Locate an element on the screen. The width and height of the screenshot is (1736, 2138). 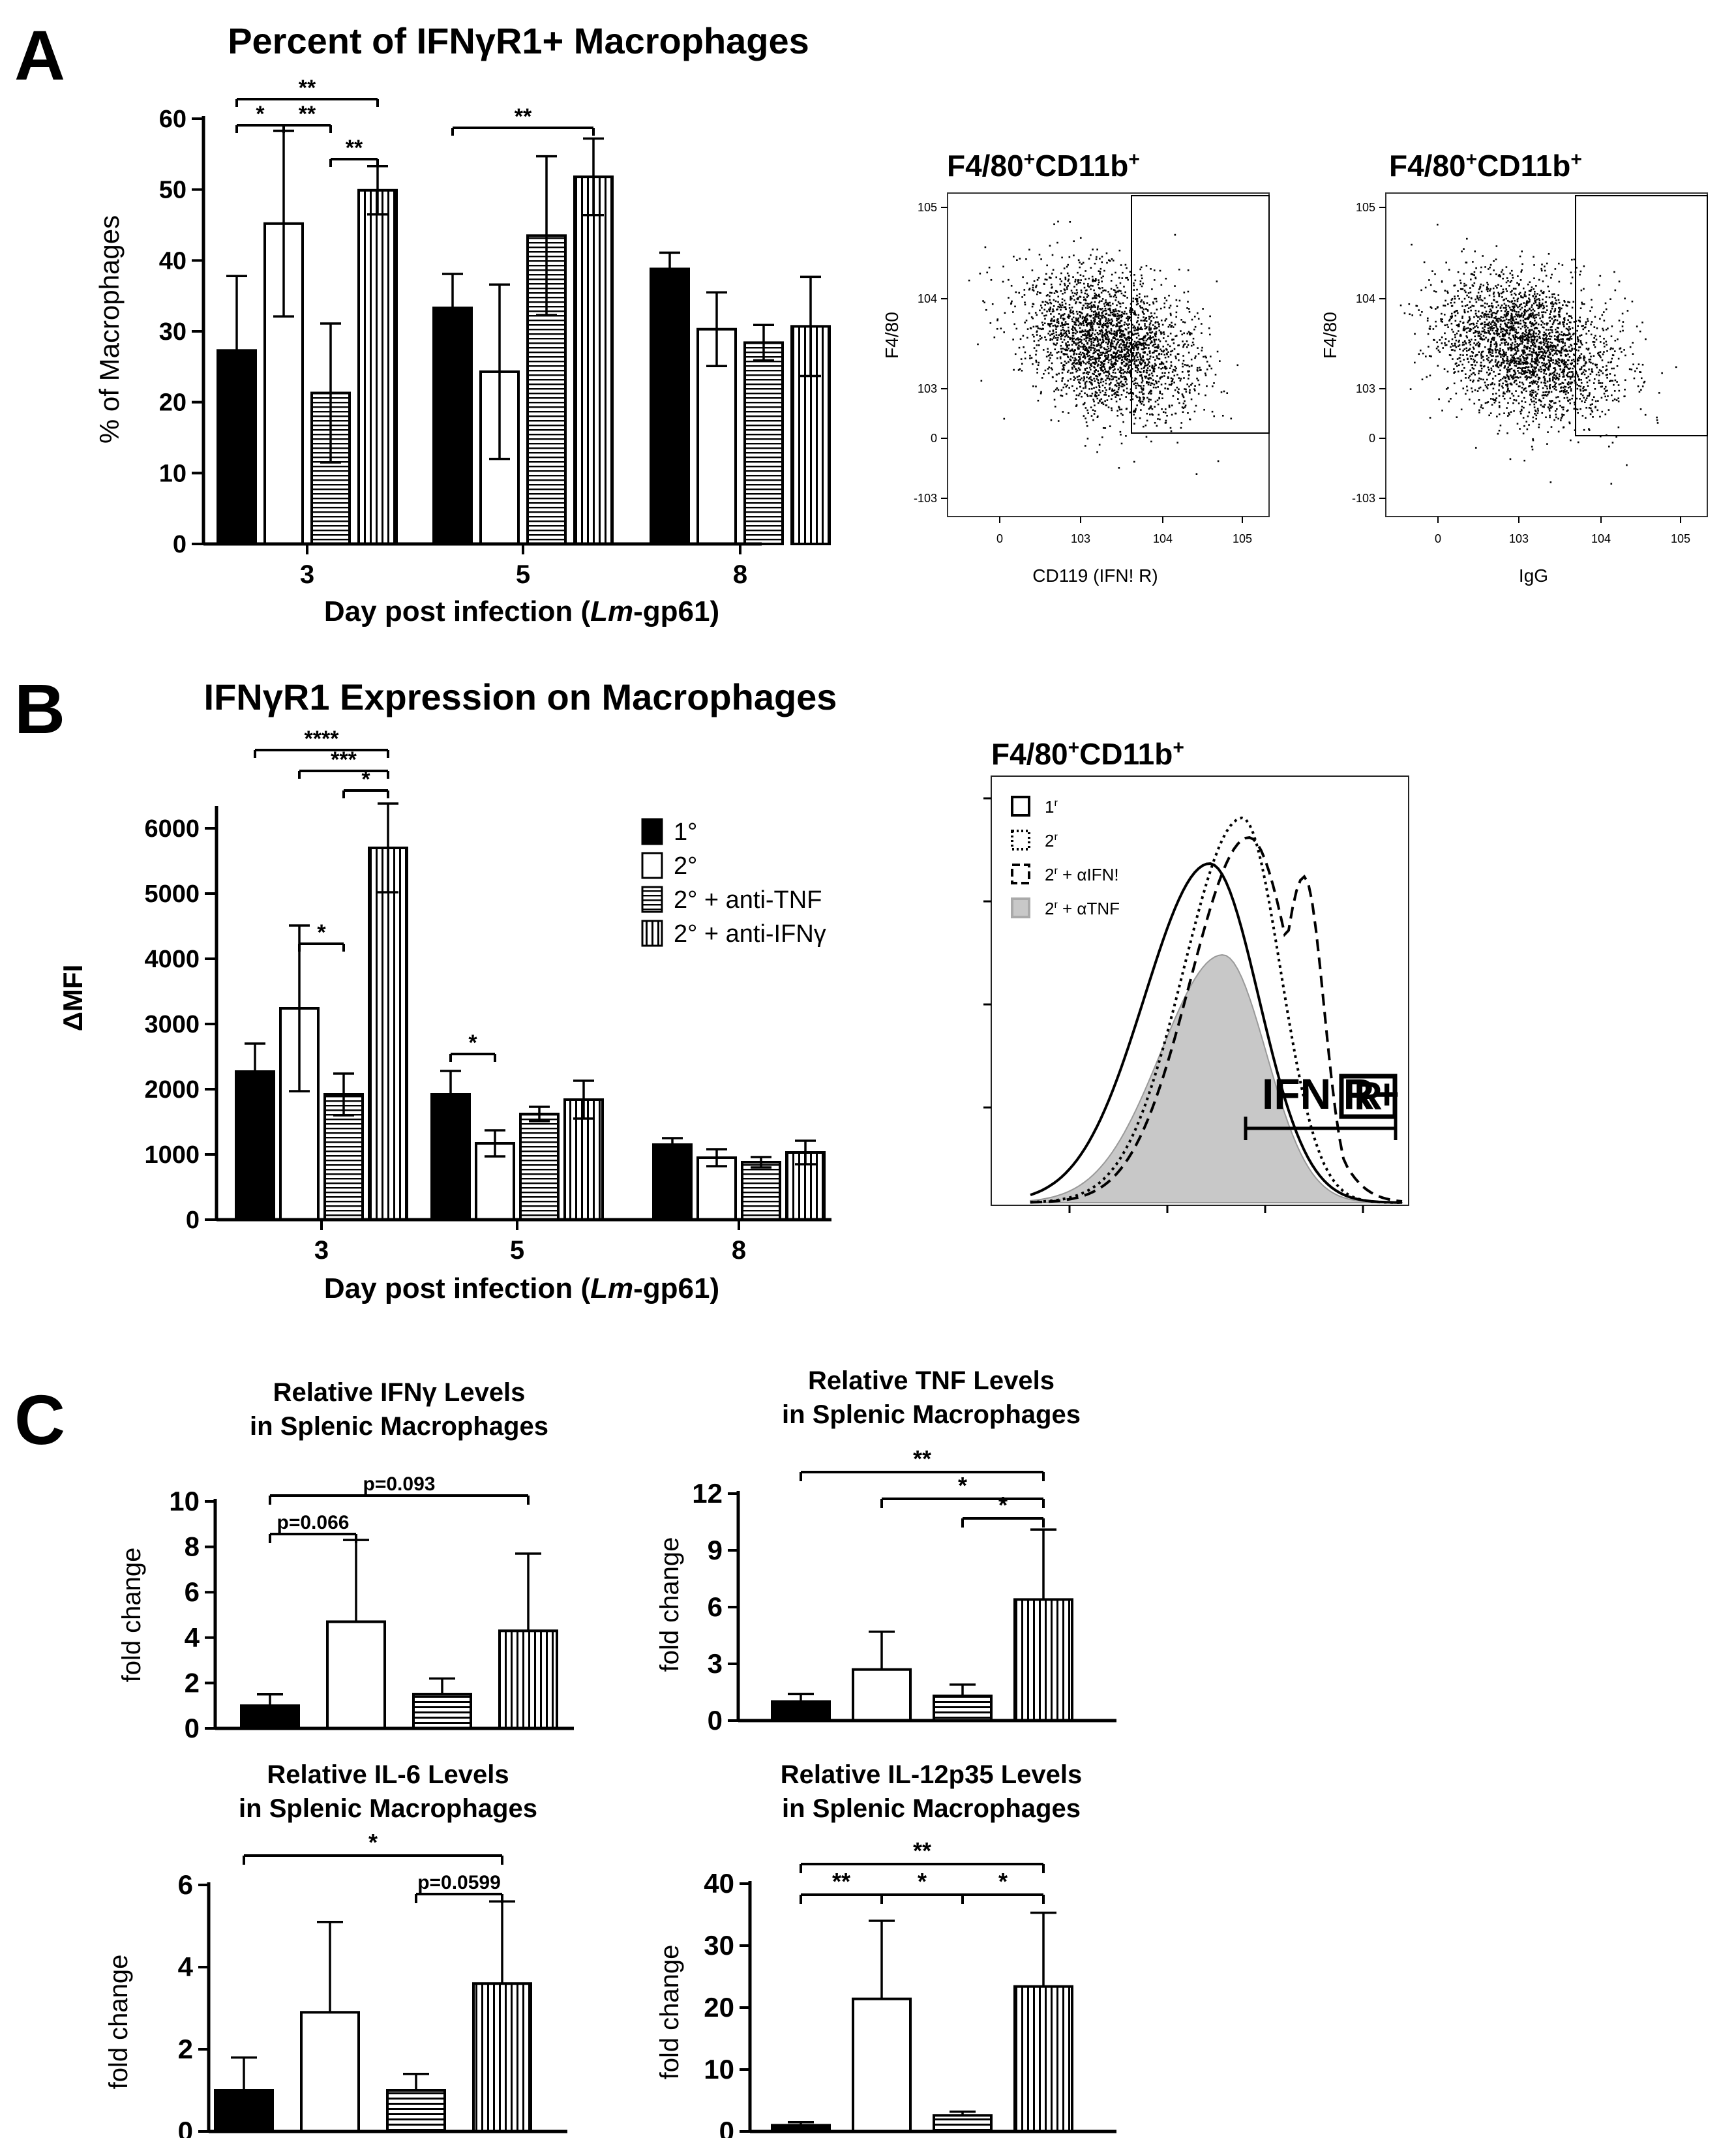
chart-title: Relative IL-6 Levels is located at coordinates (388, 1775).